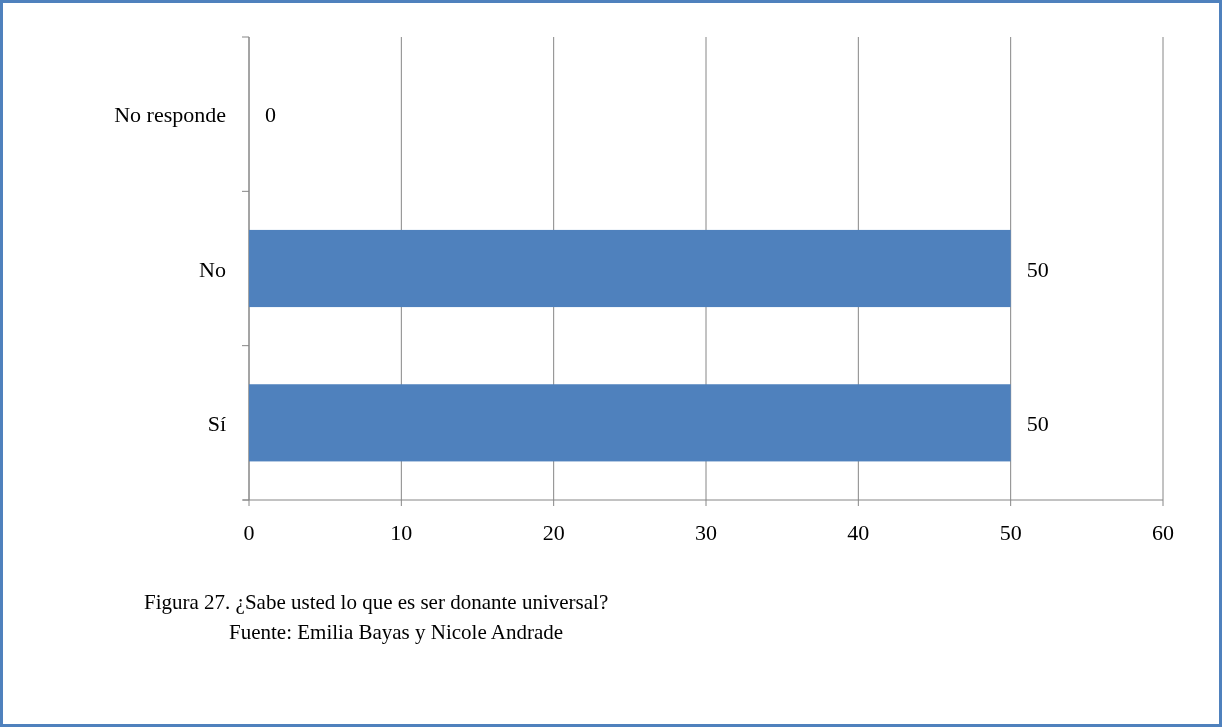 The height and width of the screenshot is (727, 1222). Describe the element at coordinates (216, 423) in the screenshot. I see `y-tick-label: Sí` at that location.